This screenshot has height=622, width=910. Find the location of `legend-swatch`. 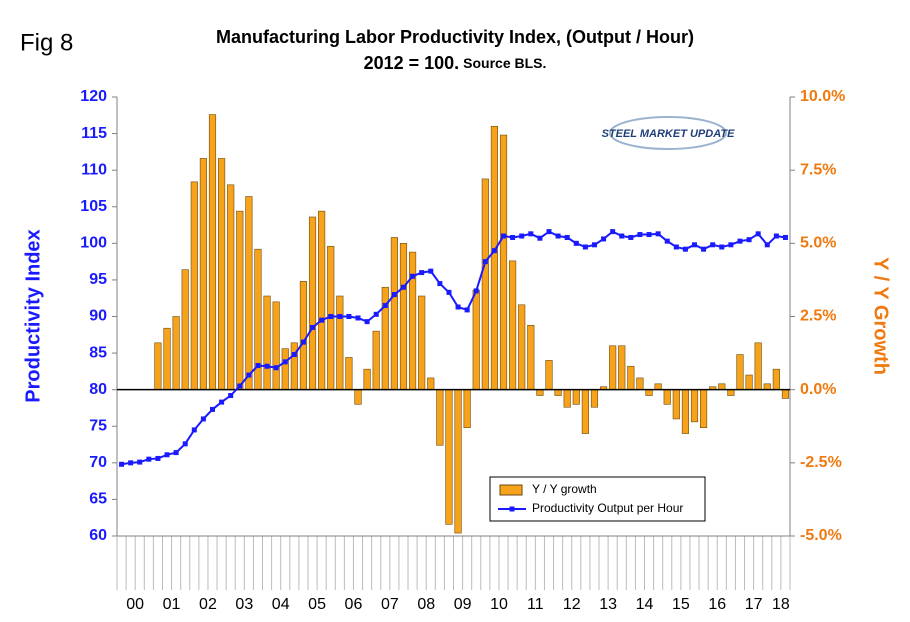

legend-swatch is located at coordinates (511, 490).